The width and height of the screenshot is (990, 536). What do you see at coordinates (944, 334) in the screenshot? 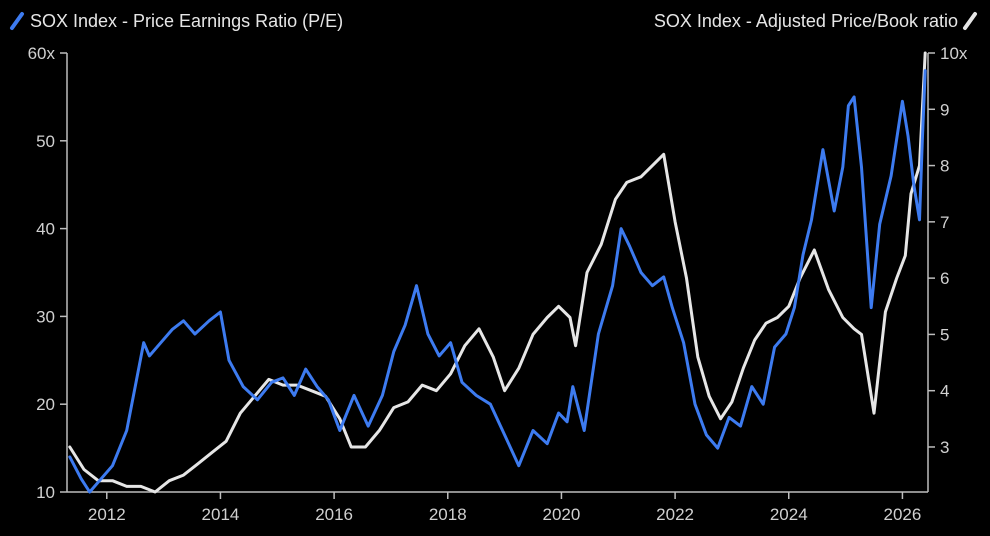
I see `y-right-tick-label: 5` at bounding box center [944, 334].